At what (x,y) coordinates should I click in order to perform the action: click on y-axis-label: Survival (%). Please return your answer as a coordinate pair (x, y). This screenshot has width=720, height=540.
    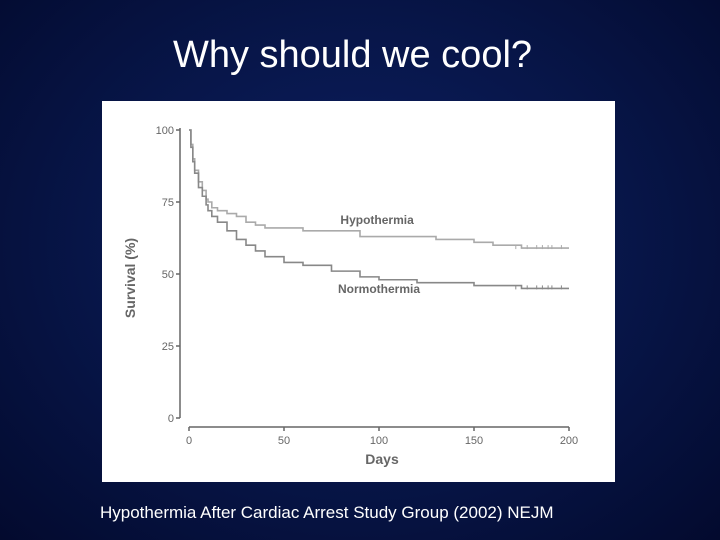
    Looking at the image, I should click on (130, 278).